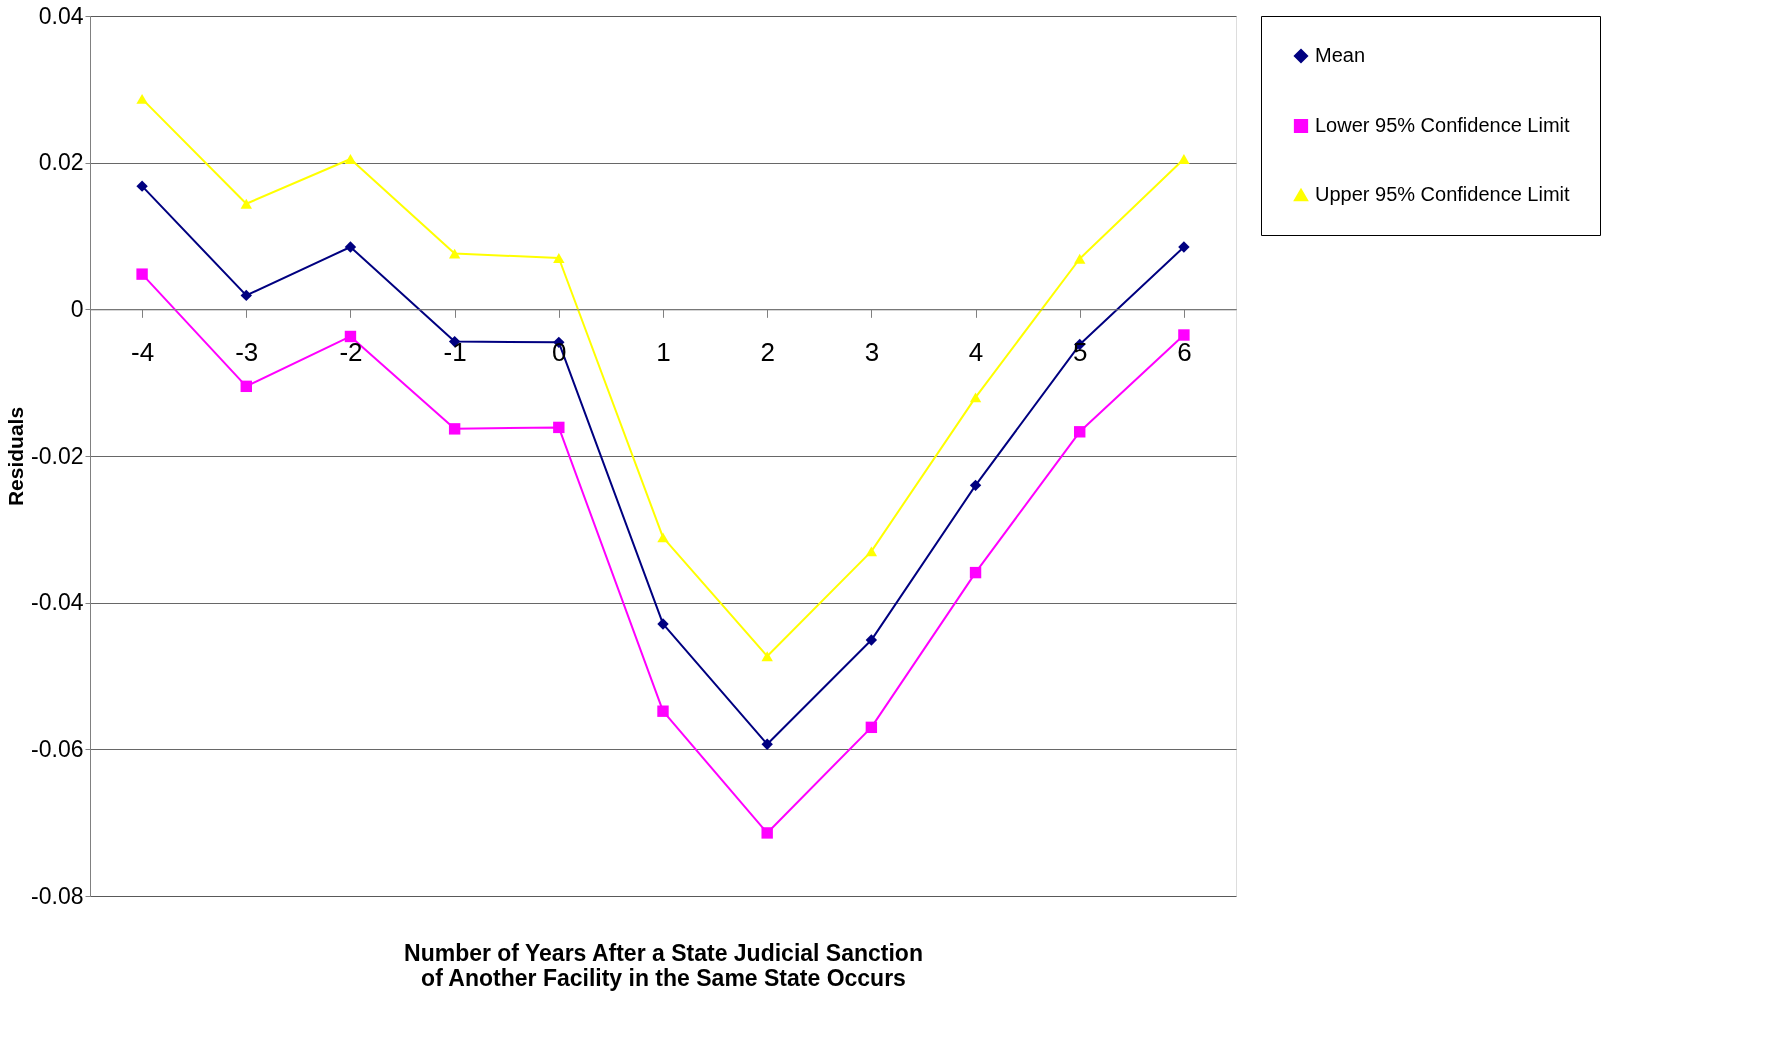 This screenshot has width=1782, height=1037. Describe the element at coordinates (247, 351) in the screenshot. I see `x-tick-label: -3` at that location.